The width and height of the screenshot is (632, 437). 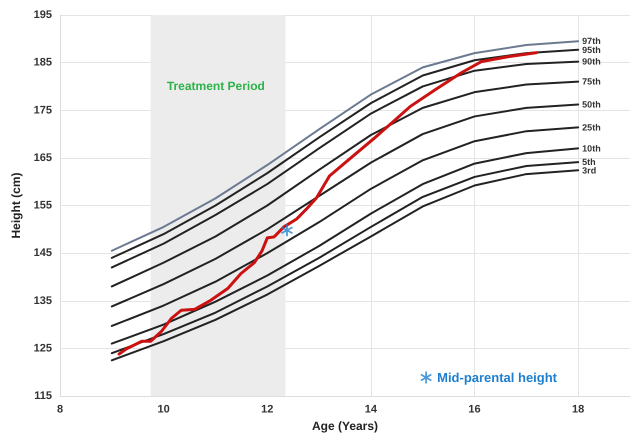 I want to click on series-label: 5th, so click(x=589, y=162).